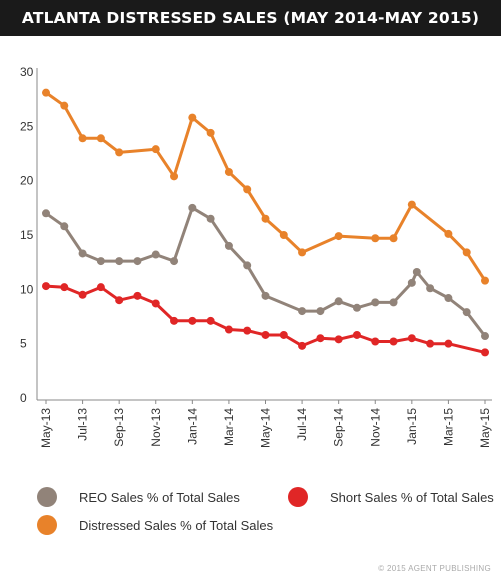 This screenshot has height=579, width=501. Describe the element at coordinates (448, 427) in the screenshot. I see `x-tick-label: Mar-15` at that location.